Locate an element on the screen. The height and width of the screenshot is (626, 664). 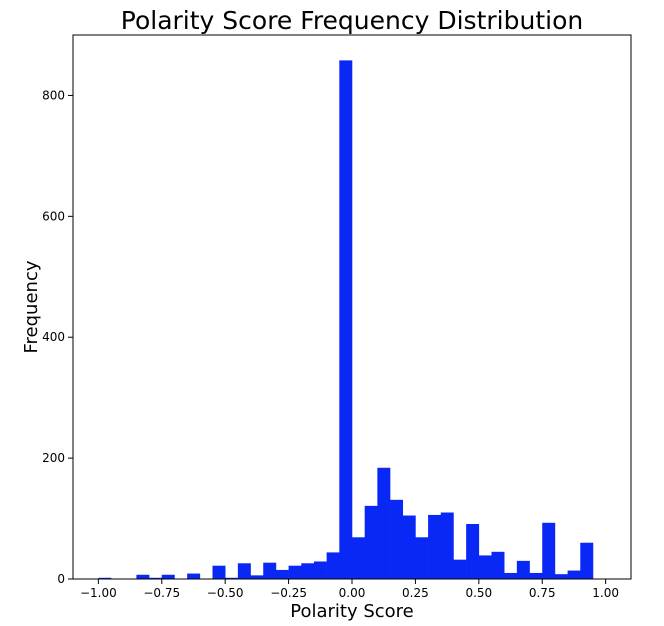
y-tick-label: 200 is located at coordinates (53, 458).